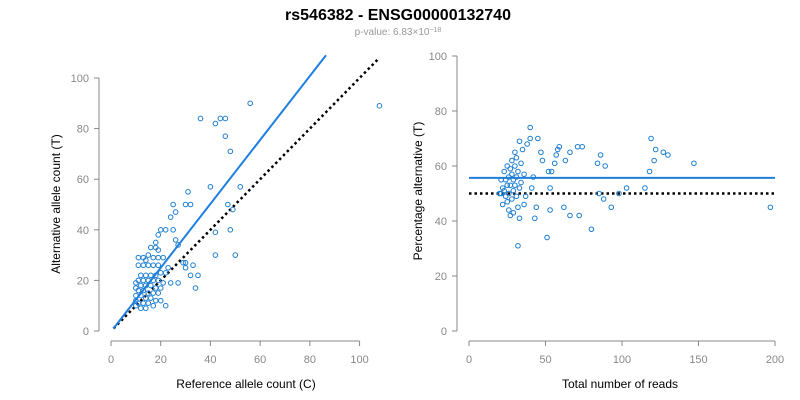  What do you see at coordinates (83, 281) in the screenshot?
I see `y-tick-label: 20` at bounding box center [83, 281].